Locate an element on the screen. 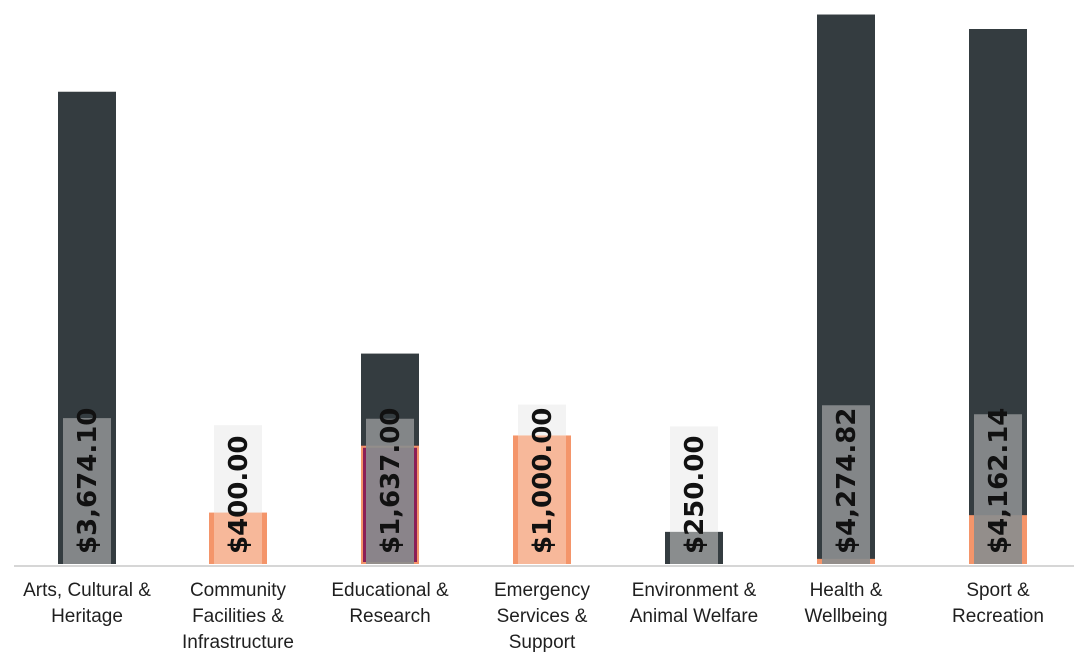 The width and height of the screenshot is (1079, 653). category-label-line: Emergency is located at coordinates (542, 590).